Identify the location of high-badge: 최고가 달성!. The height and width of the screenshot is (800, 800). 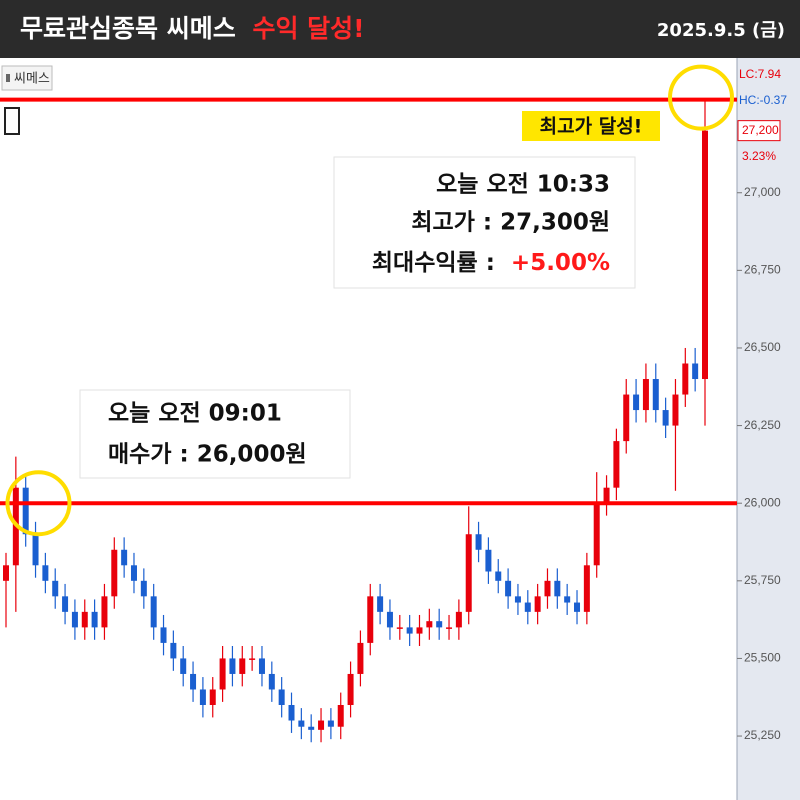
(591, 127).